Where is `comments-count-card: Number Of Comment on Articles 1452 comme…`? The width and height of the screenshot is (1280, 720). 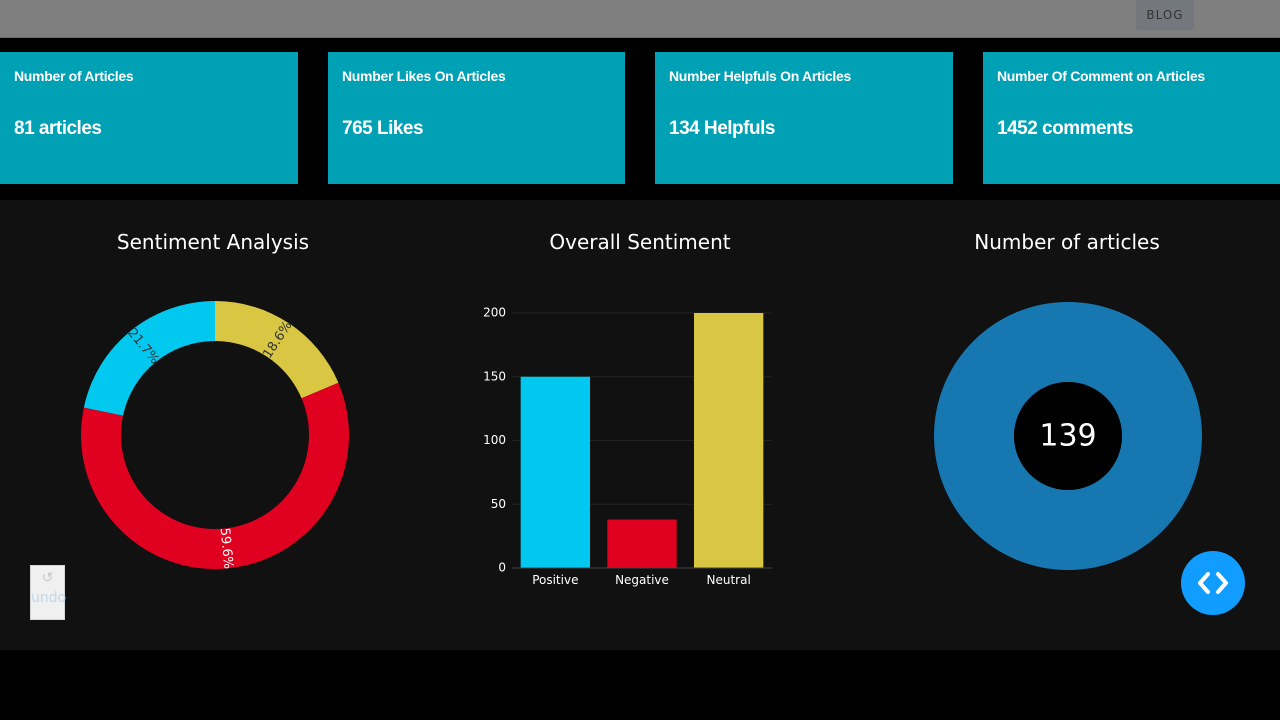
comments-count-card: Number Of Comment on Articles 1452 comme… is located at coordinates (1131, 118).